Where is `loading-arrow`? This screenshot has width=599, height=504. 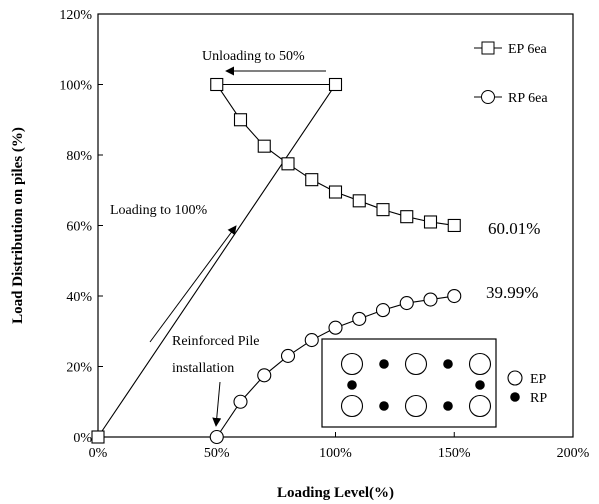 loading-arrow is located at coordinates (193, 284).